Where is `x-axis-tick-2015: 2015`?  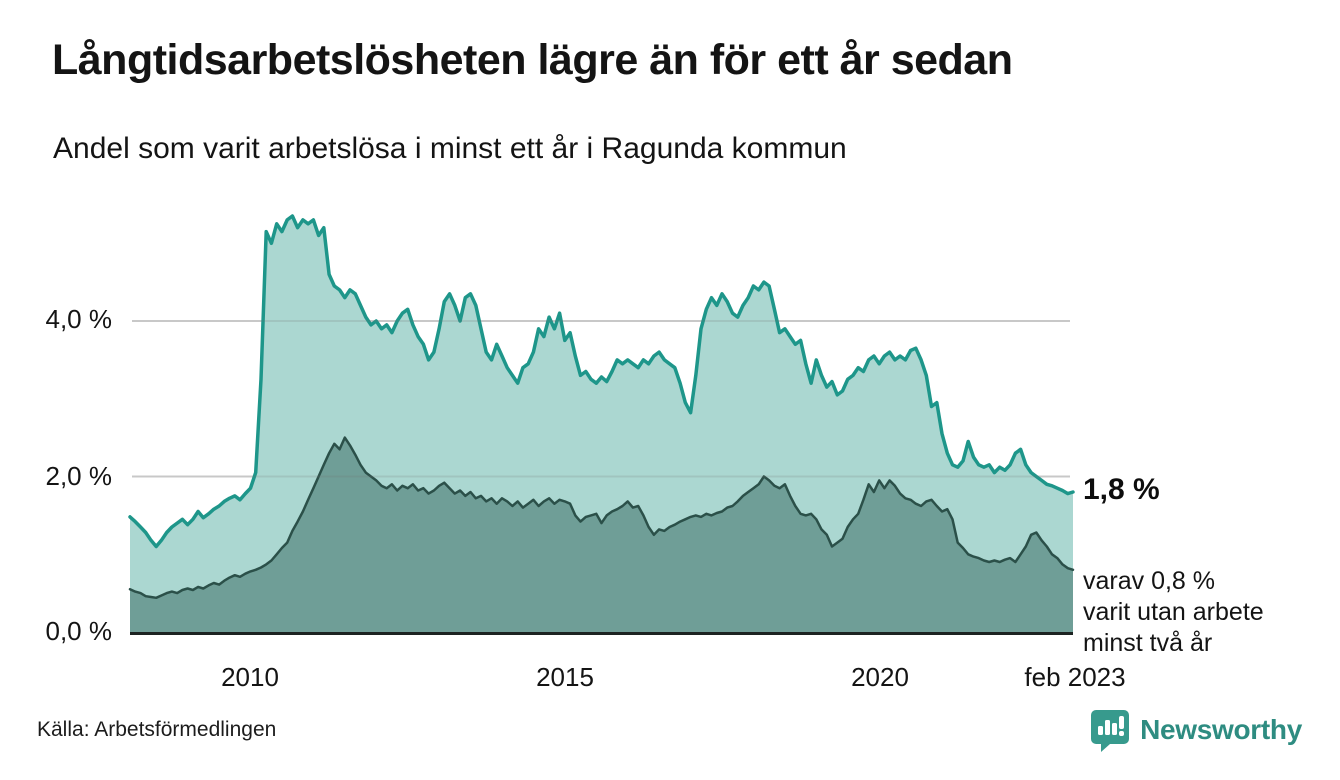
x-axis-tick-2015: 2015 is located at coordinates (565, 677).